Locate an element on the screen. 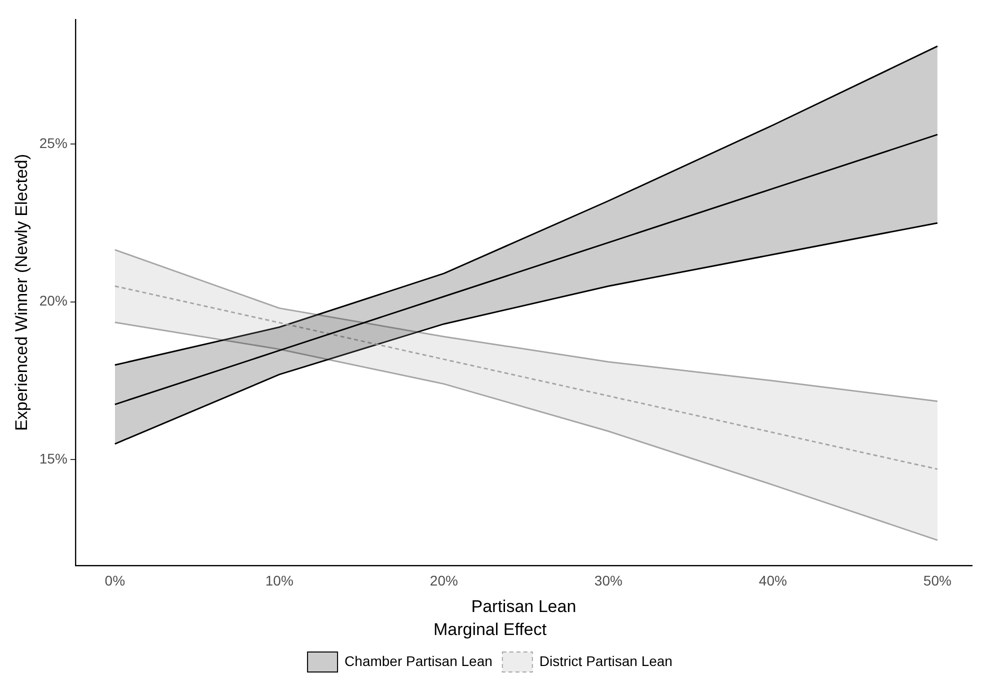 The image size is (984, 690). x-tick-label: 50% is located at coordinates (937, 580).